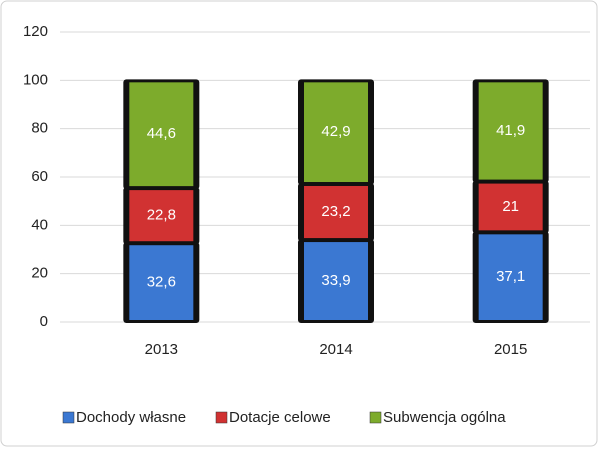 Image resolution: width=599 pixels, height=453 pixels. Describe the element at coordinates (44, 321) in the screenshot. I see `y-tick-label: 0` at that location.